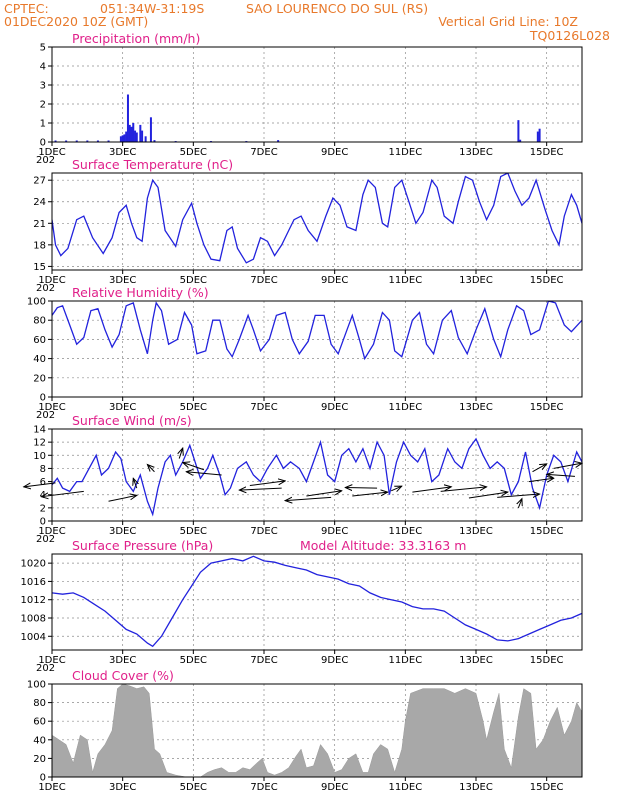 The height and width of the screenshot is (800, 618). Describe the element at coordinates (132, 420) in the screenshot. I see `panel-title: Surface Wind (m/s)` at that location.